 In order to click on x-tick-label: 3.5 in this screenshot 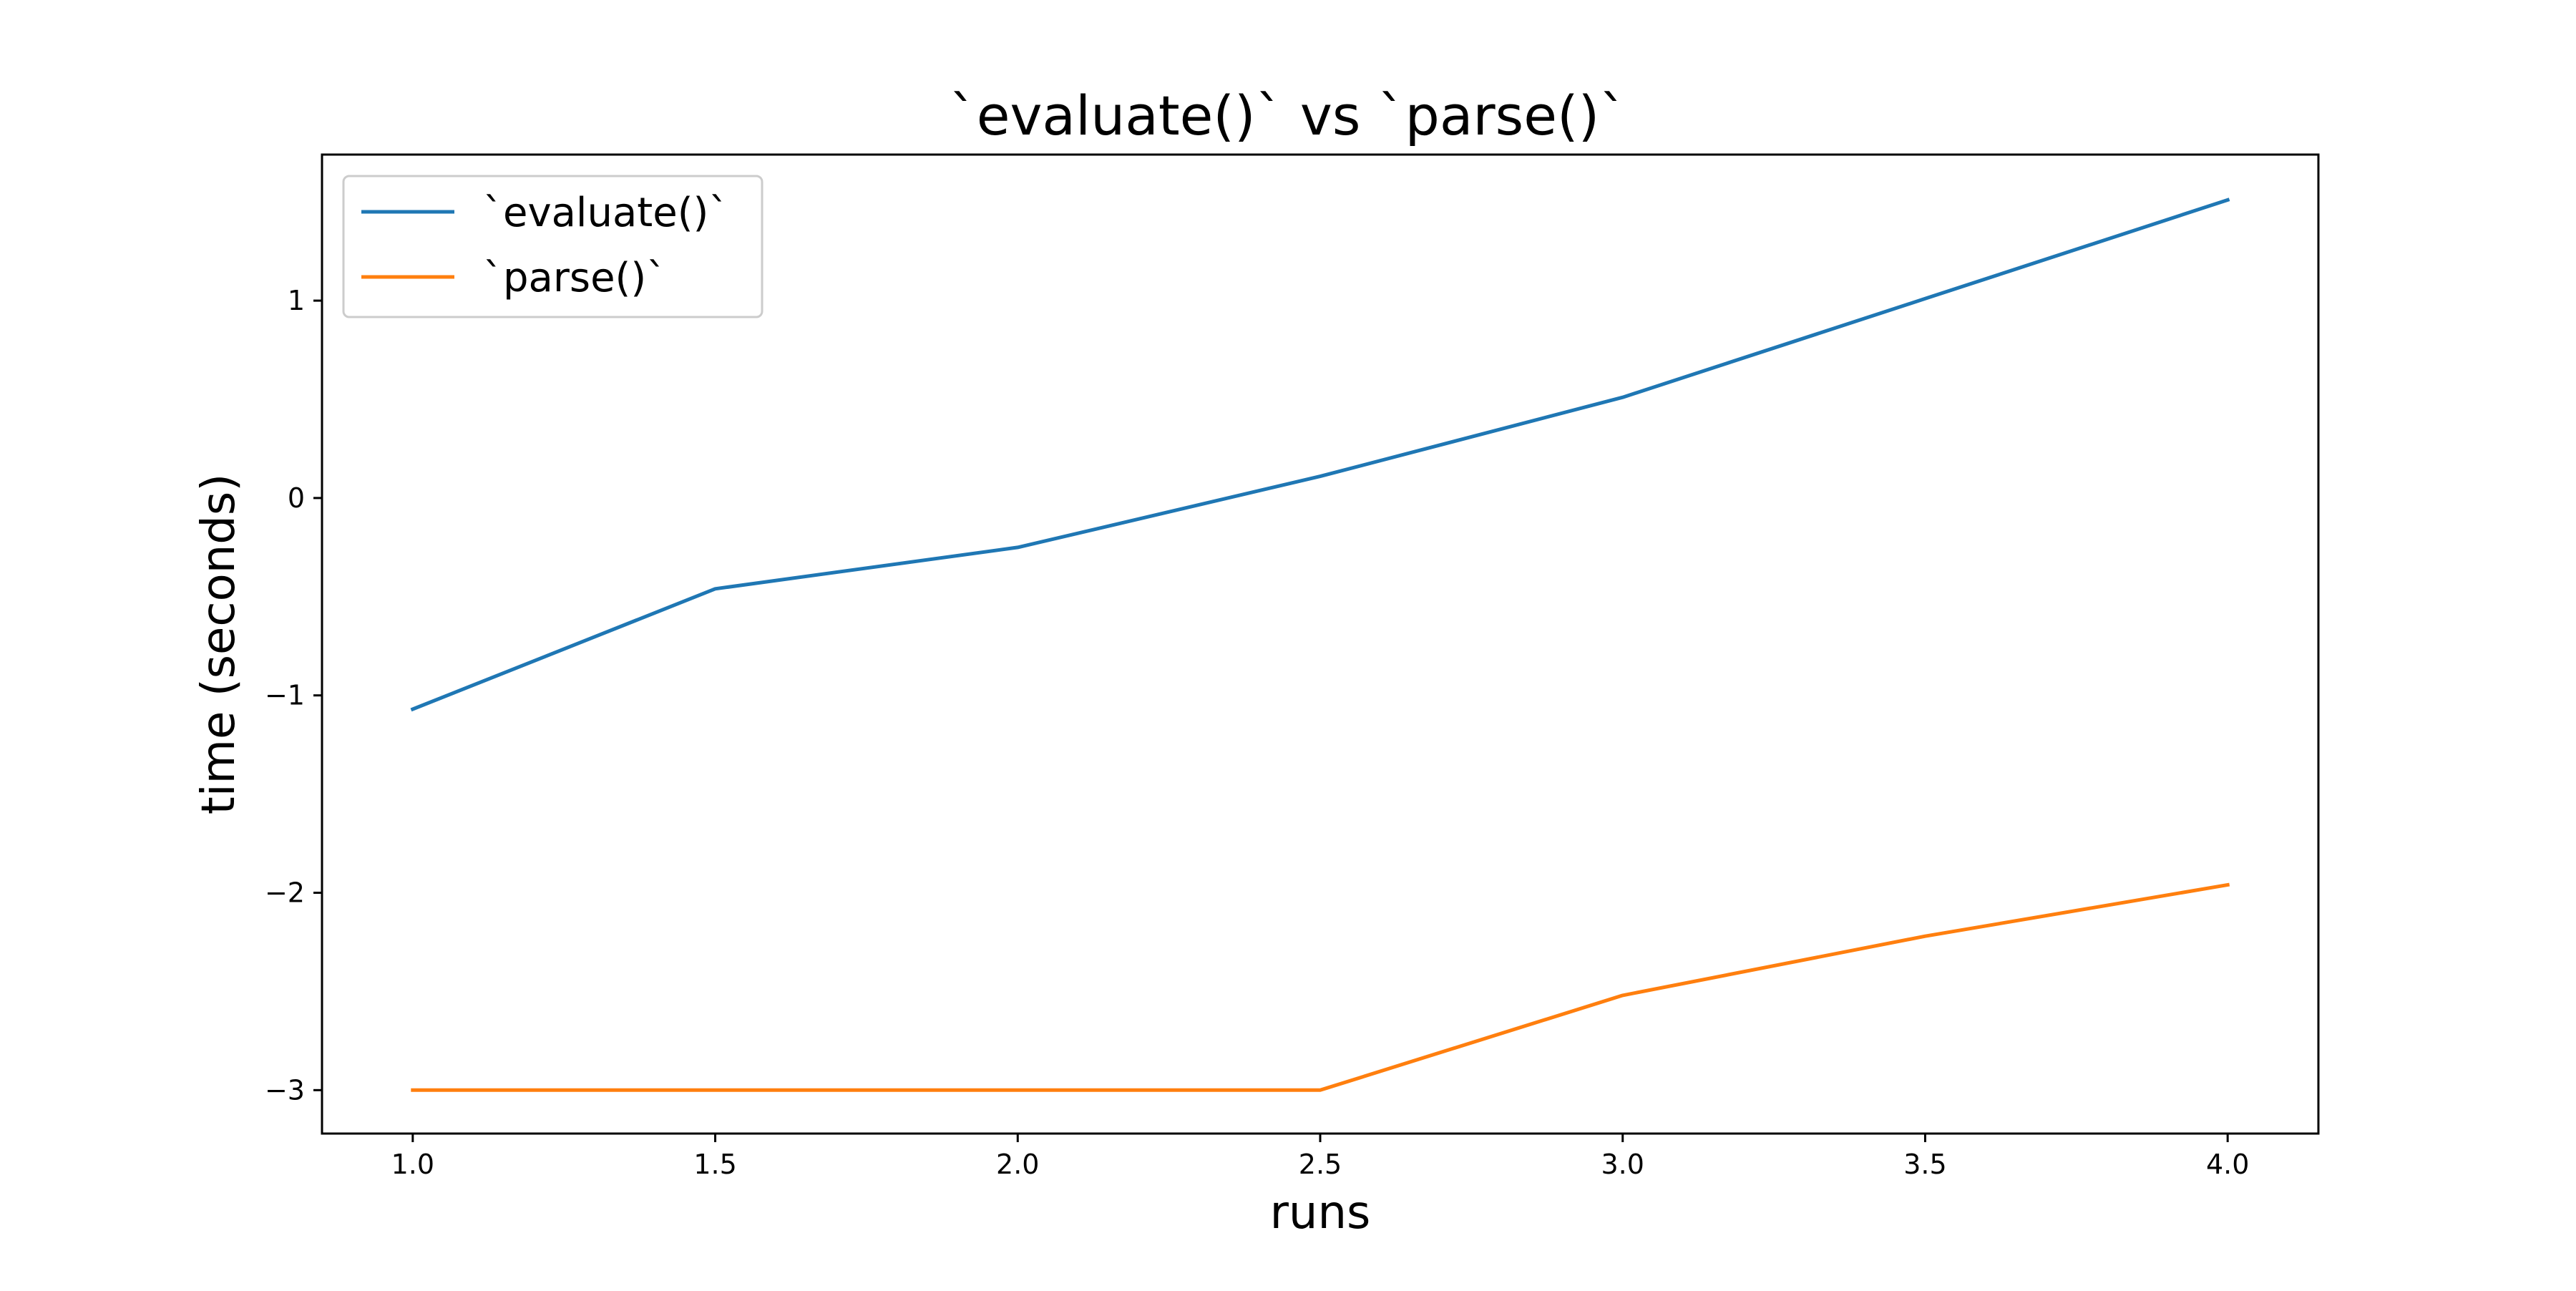, I will do `click(1924, 1164)`.